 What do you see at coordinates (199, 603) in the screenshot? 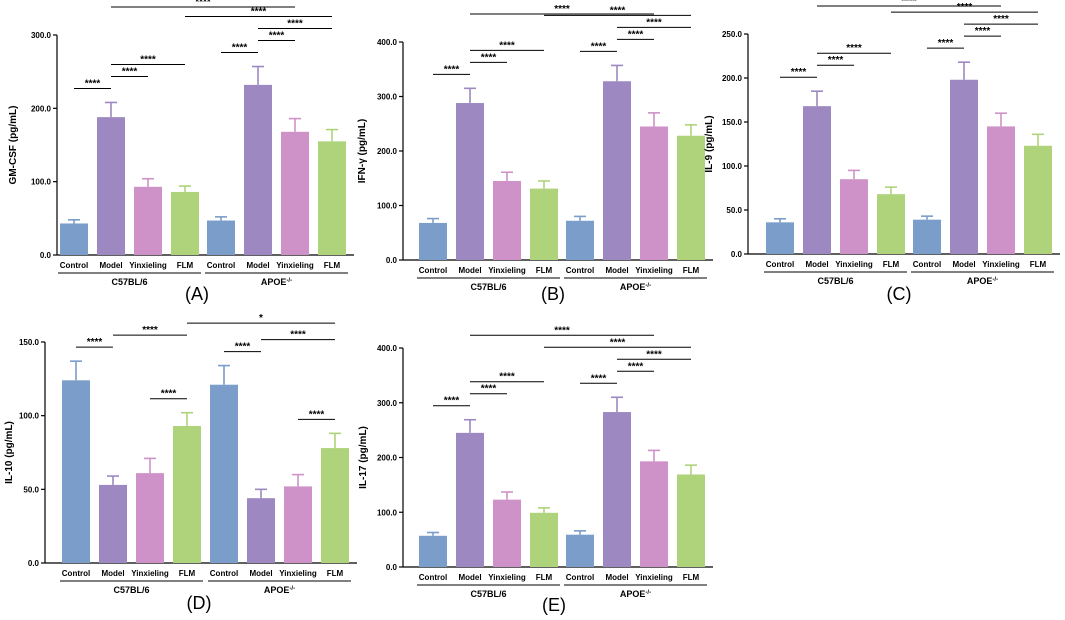
I see `panel-label: (D)` at bounding box center [199, 603].